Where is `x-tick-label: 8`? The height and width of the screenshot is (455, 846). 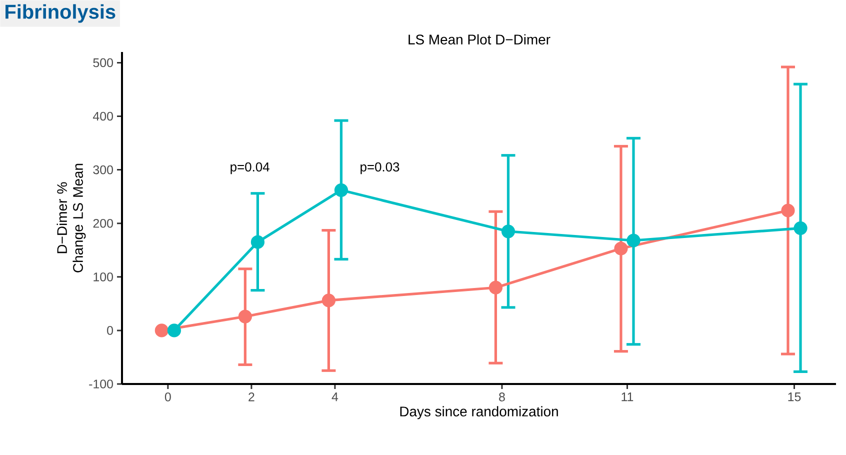
x-tick-label: 8 is located at coordinates (502, 397).